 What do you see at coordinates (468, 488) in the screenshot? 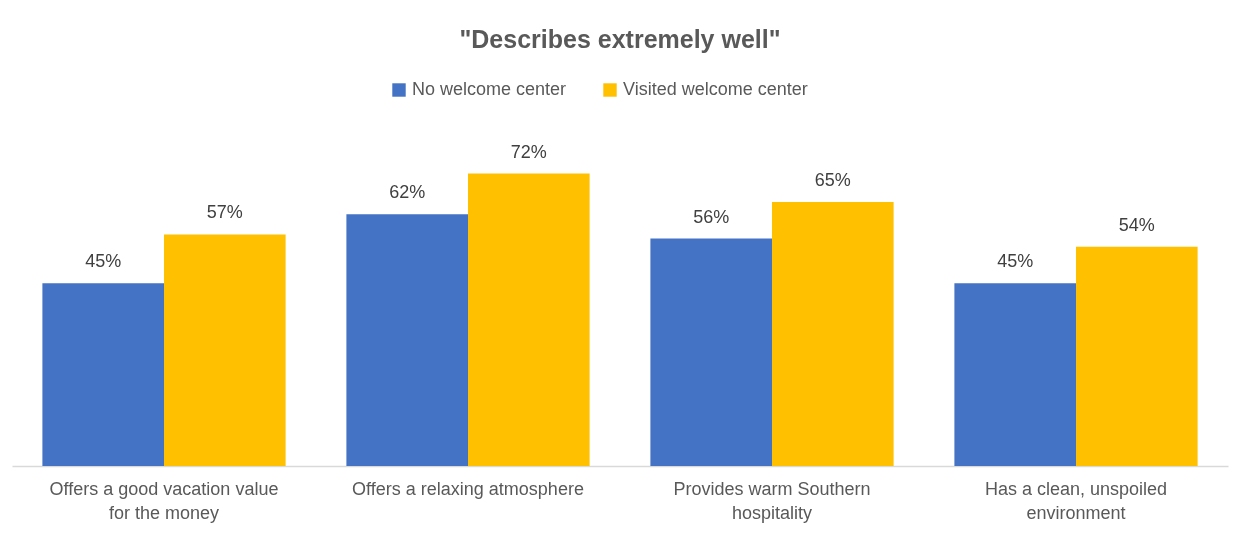
I see `x-tick-label: Offers a relaxing atmosphere` at bounding box center [468, 488].